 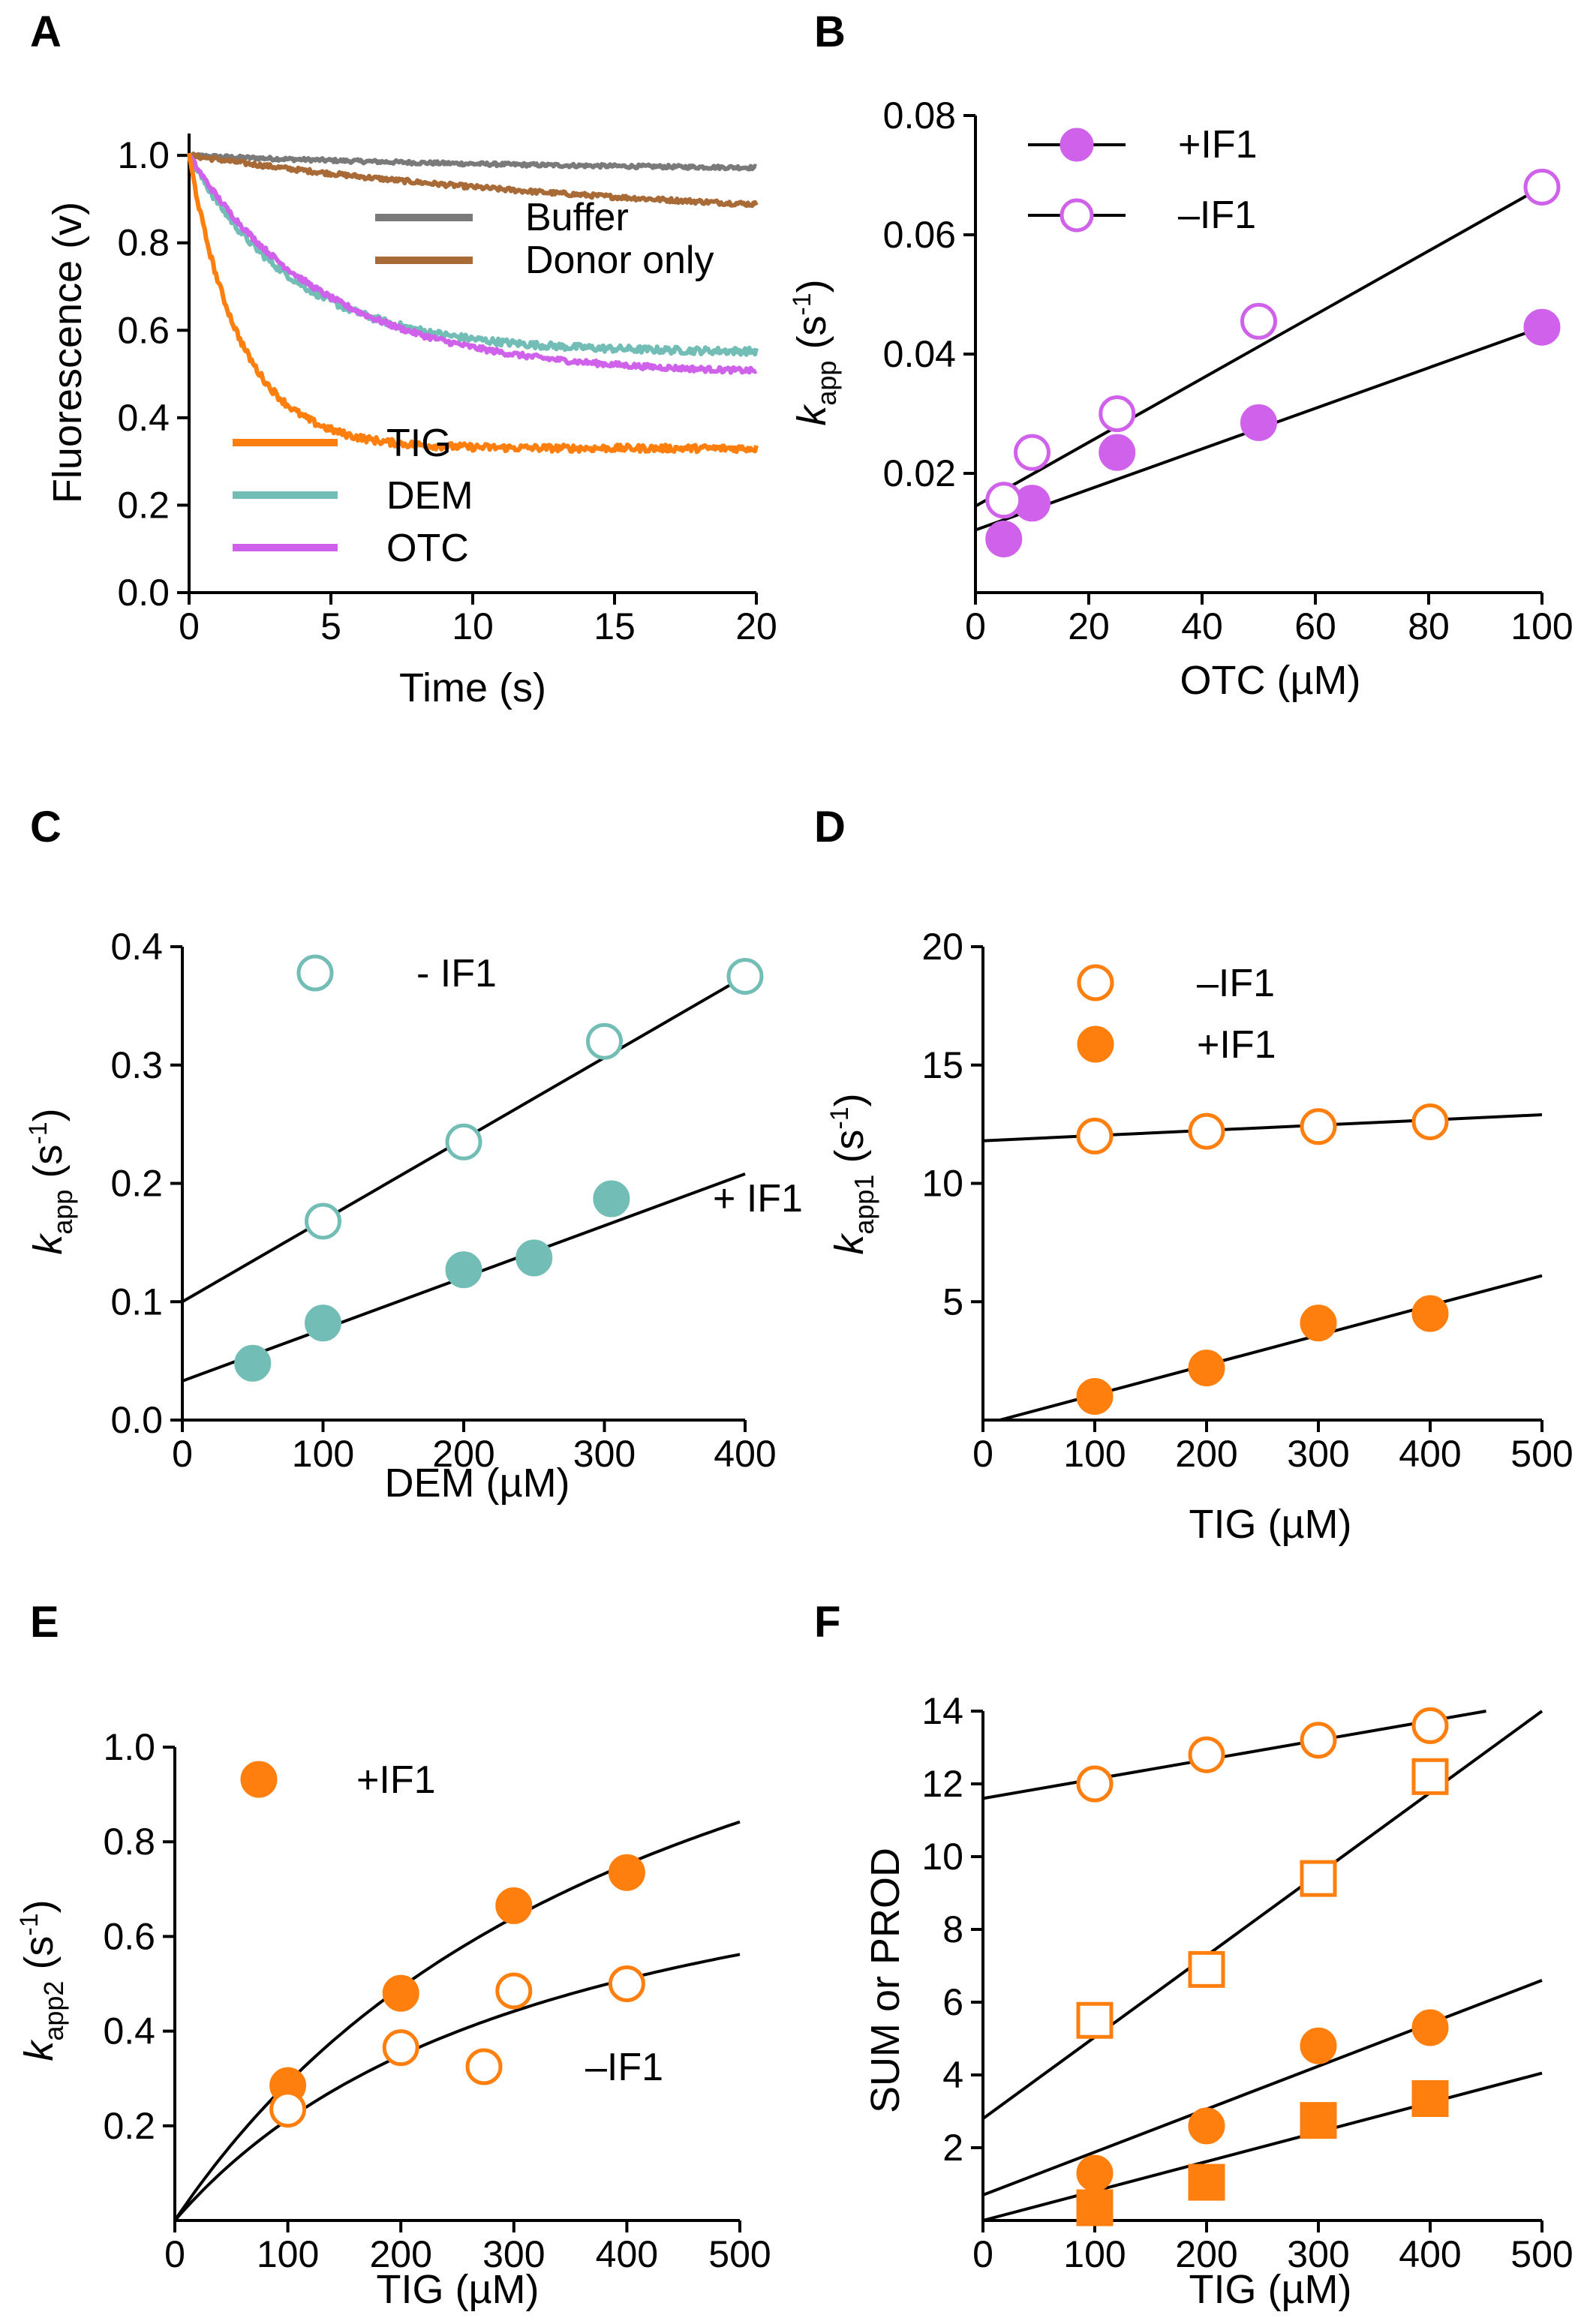 I want to click on panel-d-x-tick-label: 200, so click(x=1206, y=1454).